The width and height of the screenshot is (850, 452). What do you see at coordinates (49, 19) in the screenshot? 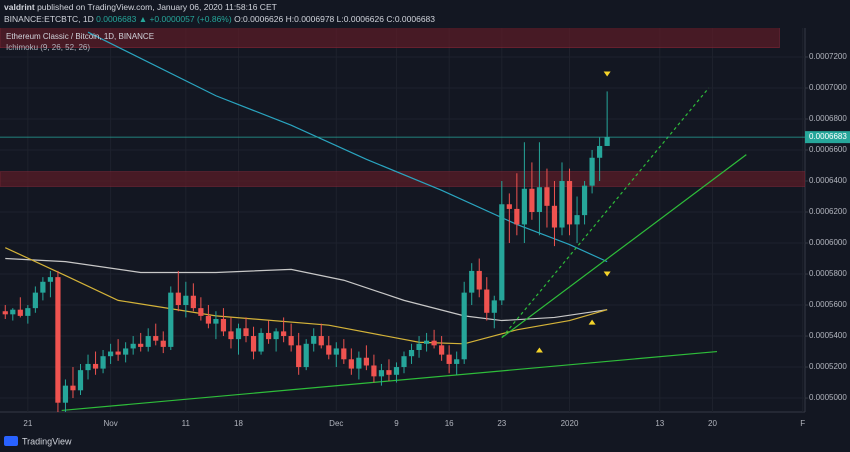
I see `symbol: BINANCE:ETCBTC, 1D` at bounding box center [49, 19].